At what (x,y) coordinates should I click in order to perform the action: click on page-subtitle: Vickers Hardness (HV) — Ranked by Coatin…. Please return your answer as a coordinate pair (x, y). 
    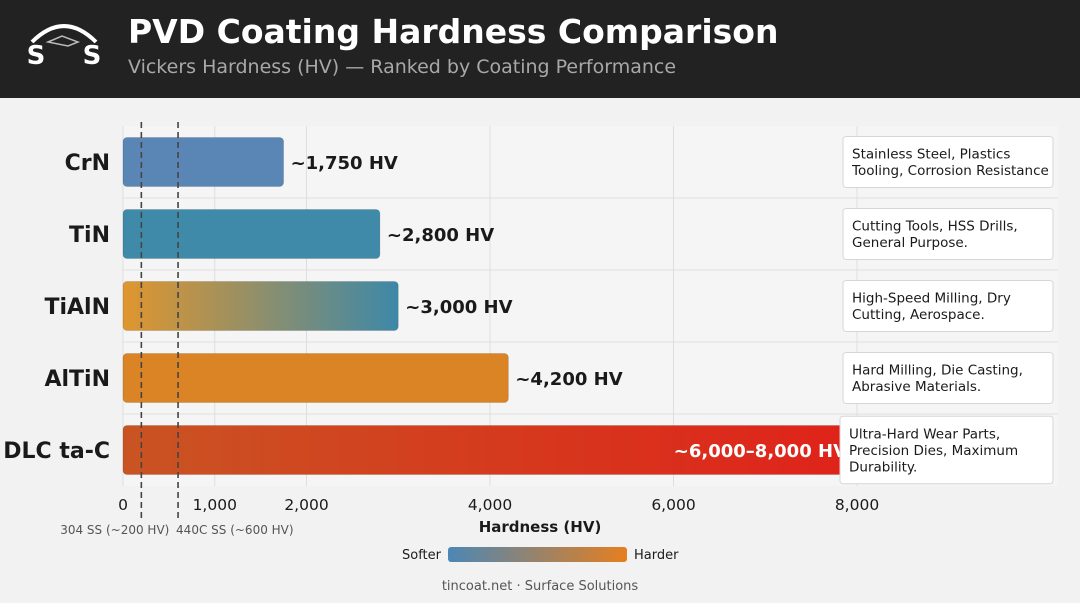
    Looking at the image, I should click on (402, 67).